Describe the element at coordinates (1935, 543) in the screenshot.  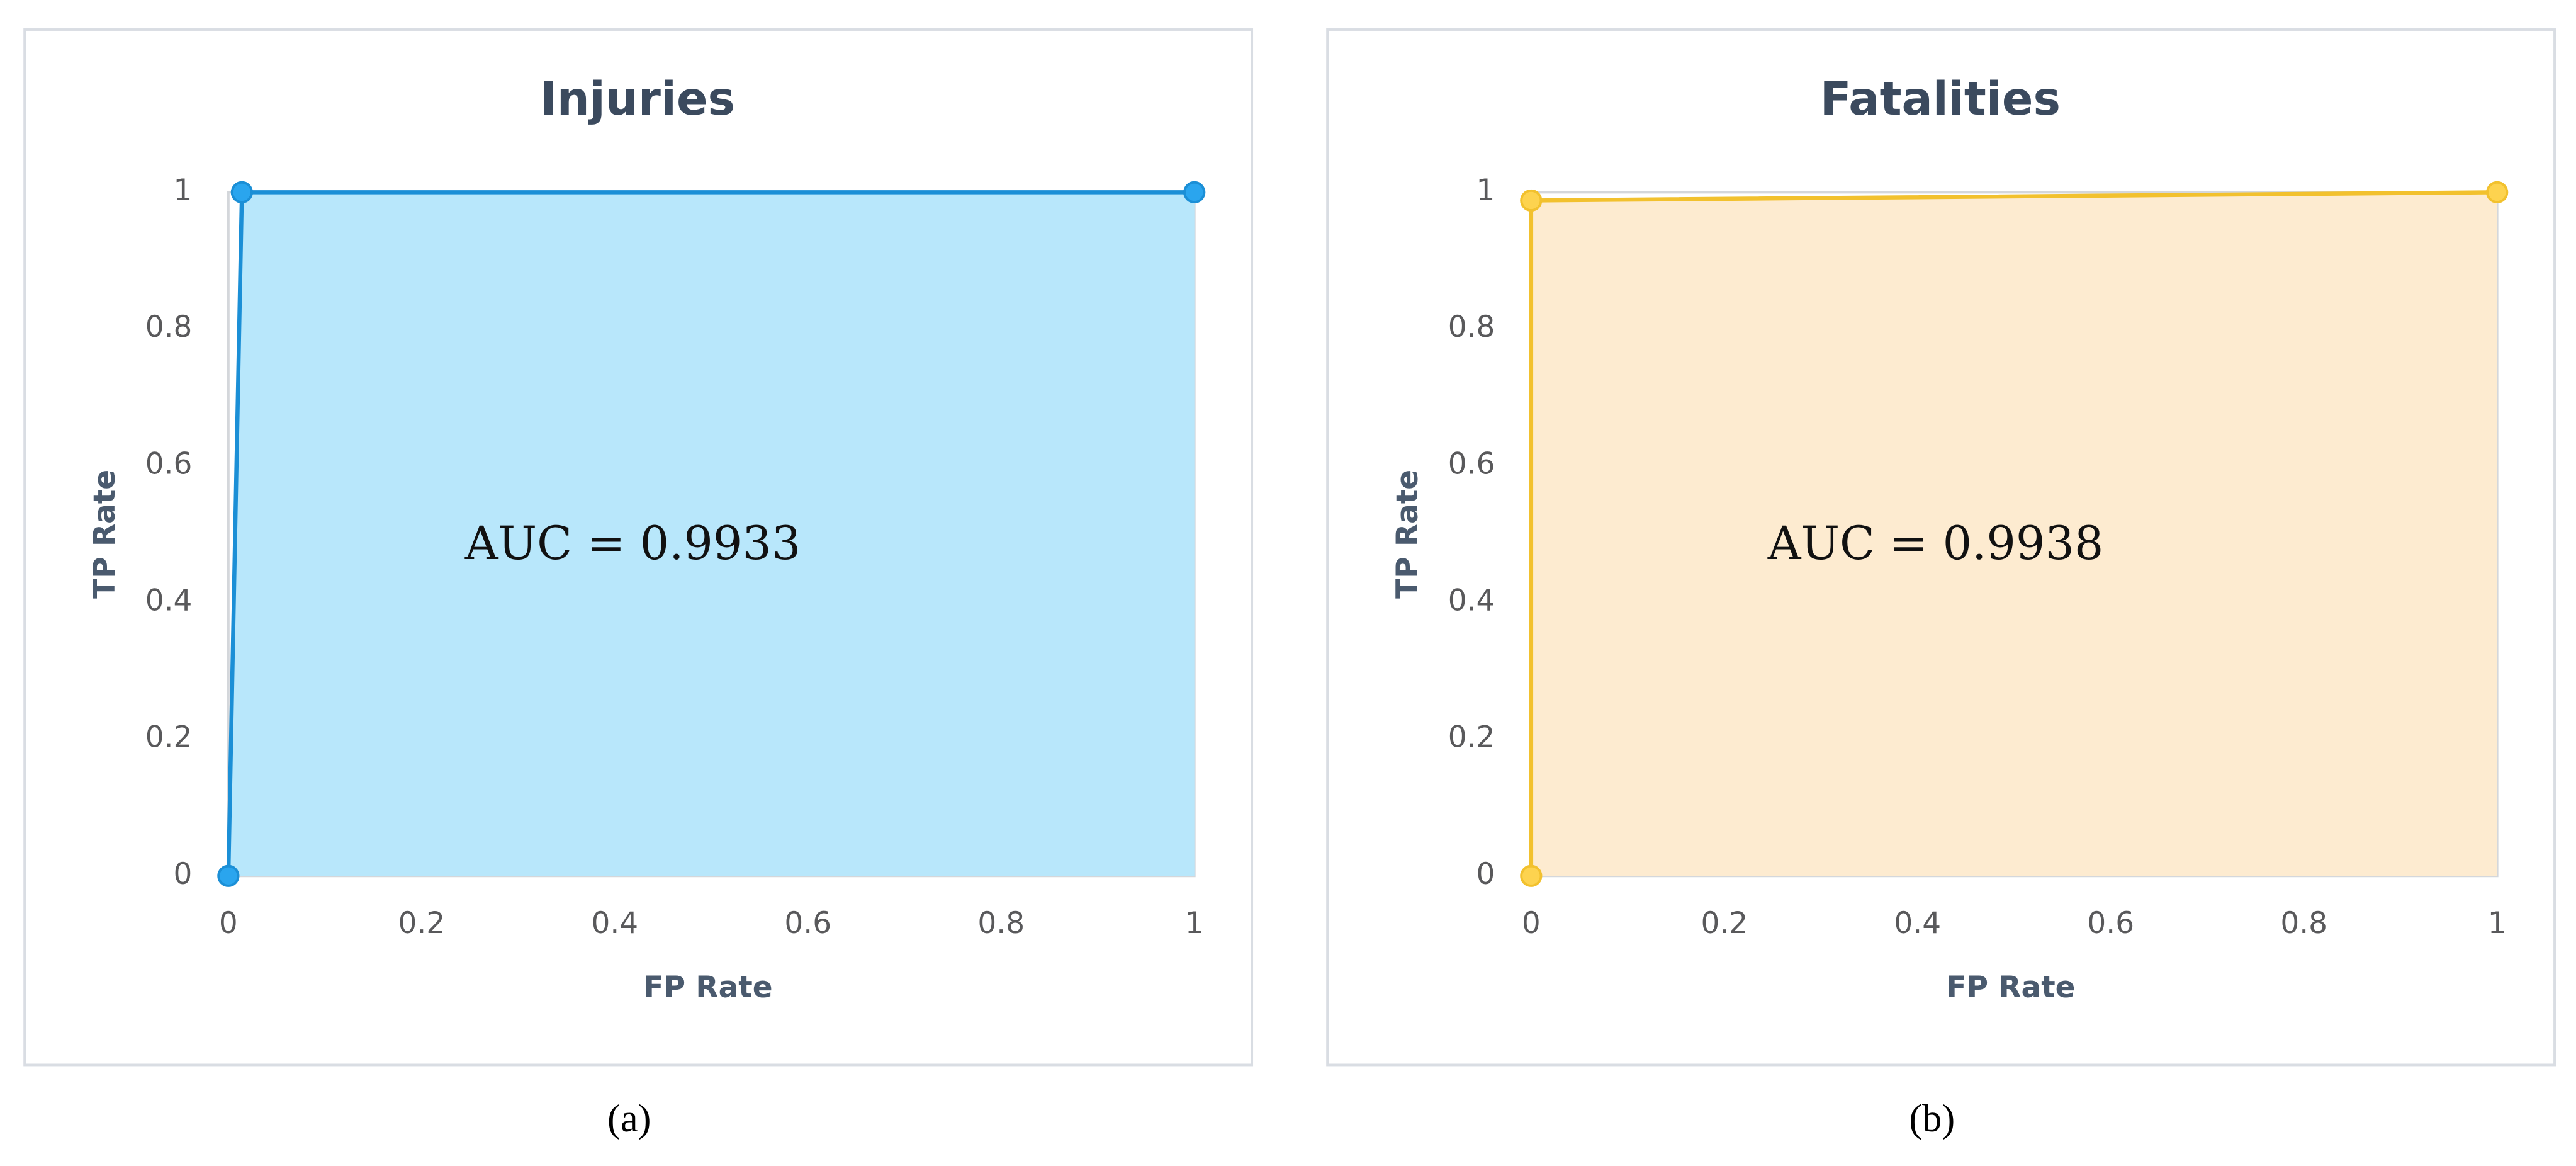
I see `annotation: AUC = 0.9938` at that location.